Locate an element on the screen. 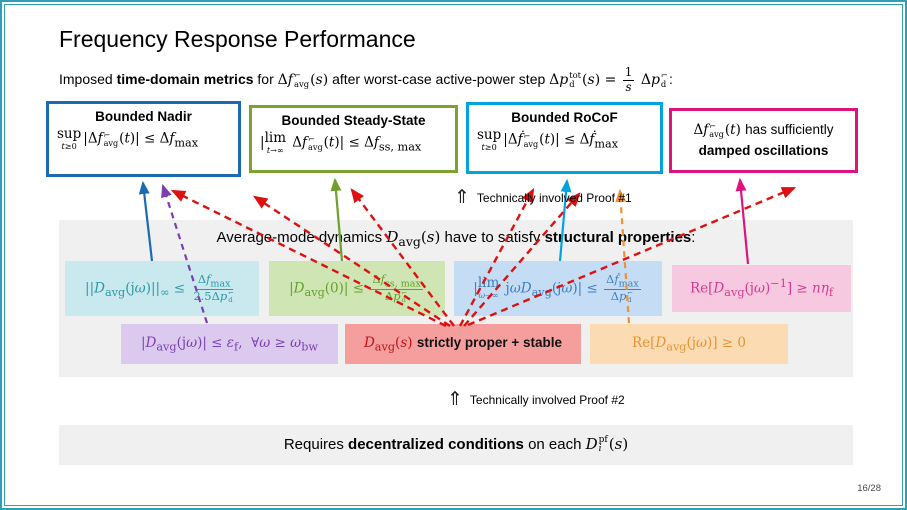 Image resolution: width=907 pixels, height=510 pixels. page-number: 16/28 is located at coordinates (869, 488).